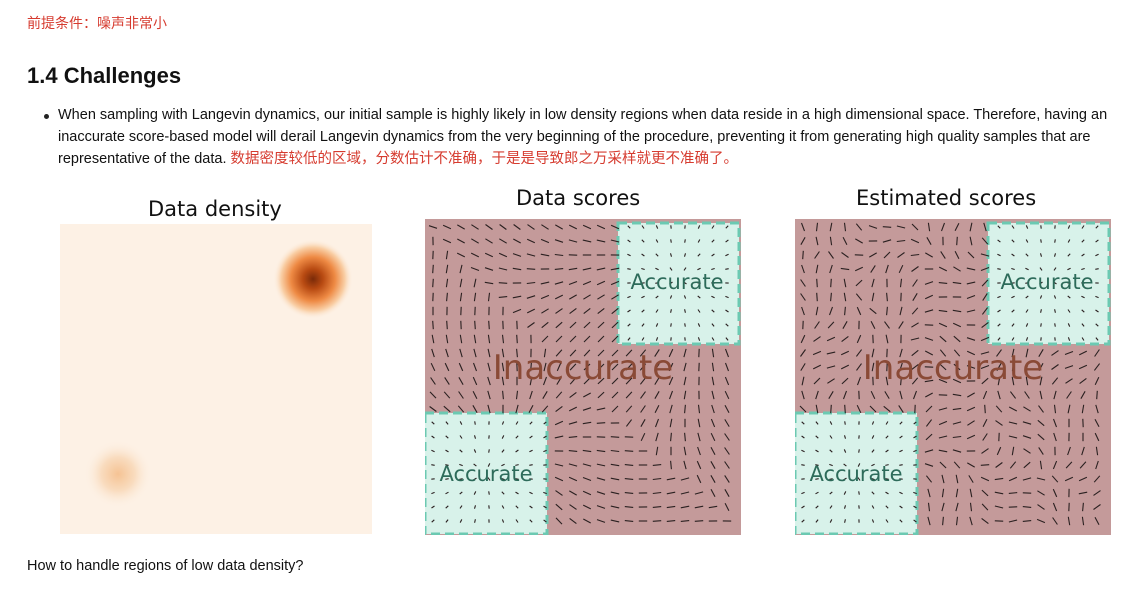  I want to click on accurate-label-bottom: Accurate, so click(485, 474).